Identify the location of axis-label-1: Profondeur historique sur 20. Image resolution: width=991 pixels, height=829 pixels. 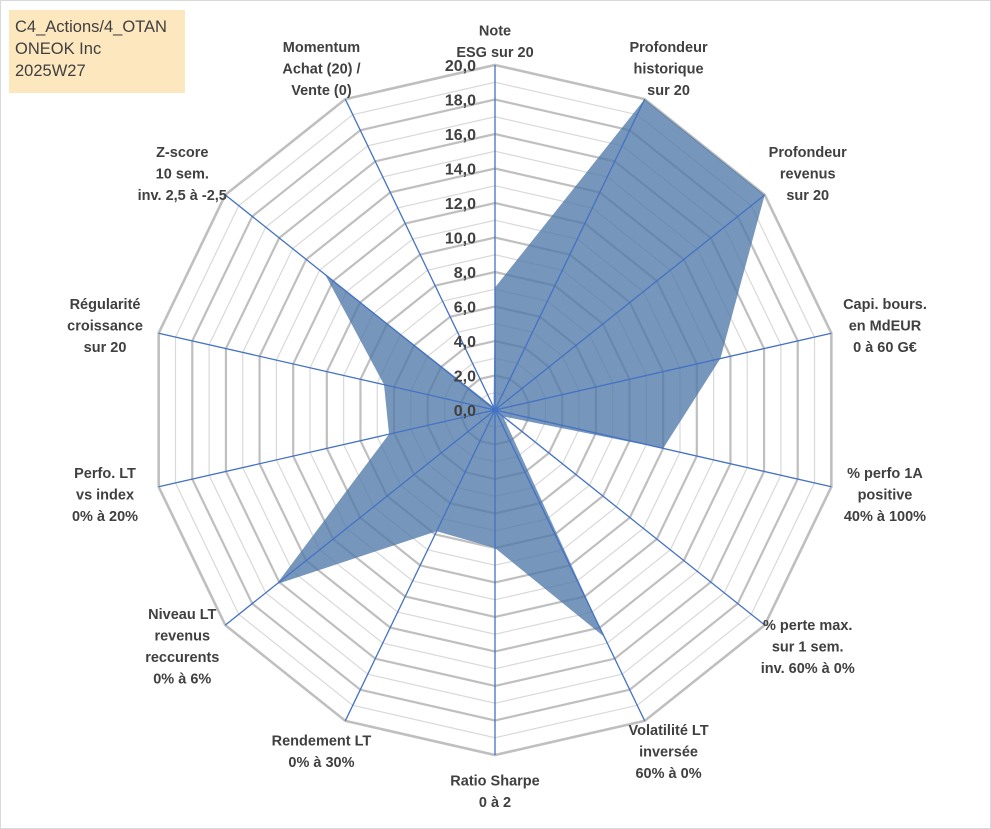
(668, 69).